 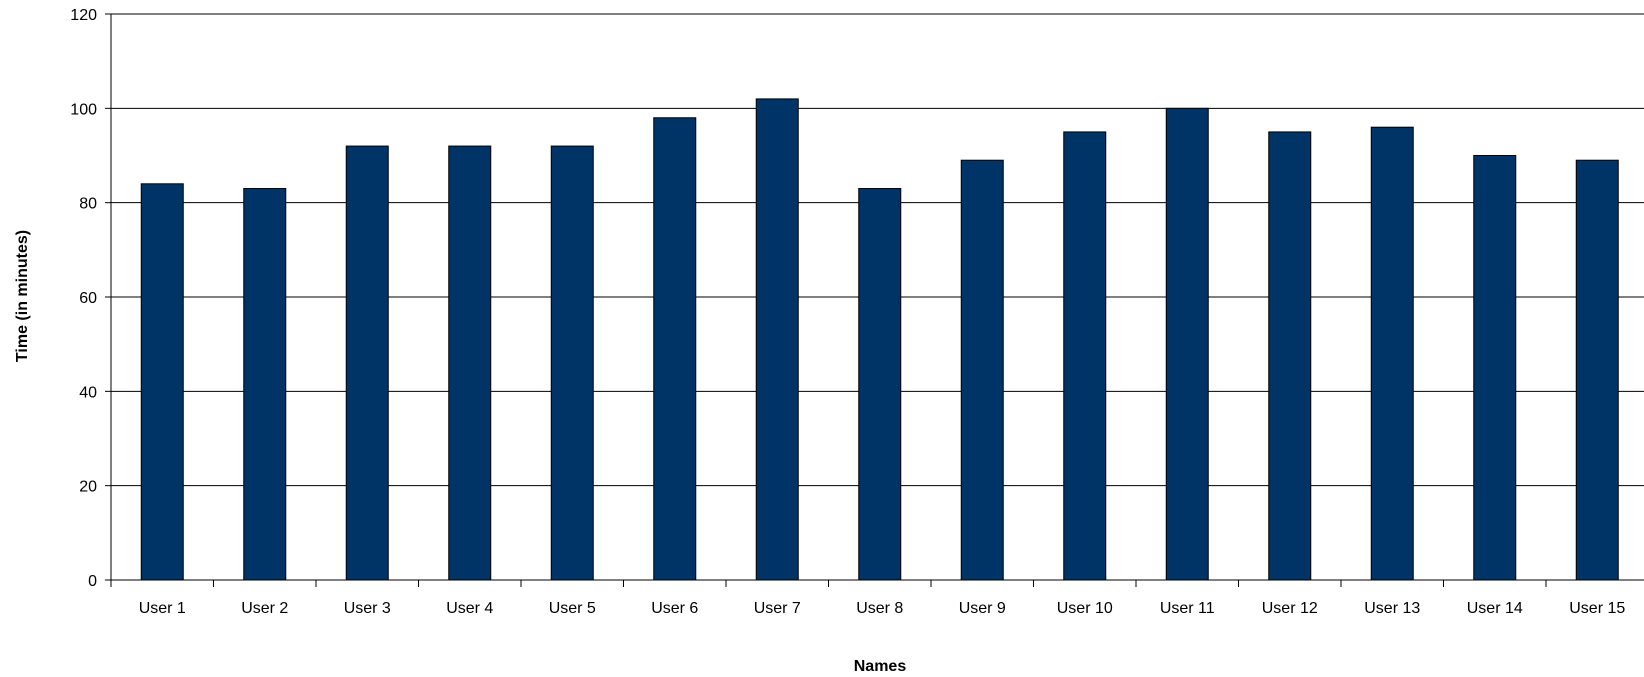 I want to click on y-axis-title: Time (in minutes), so click(x=22, y=296).